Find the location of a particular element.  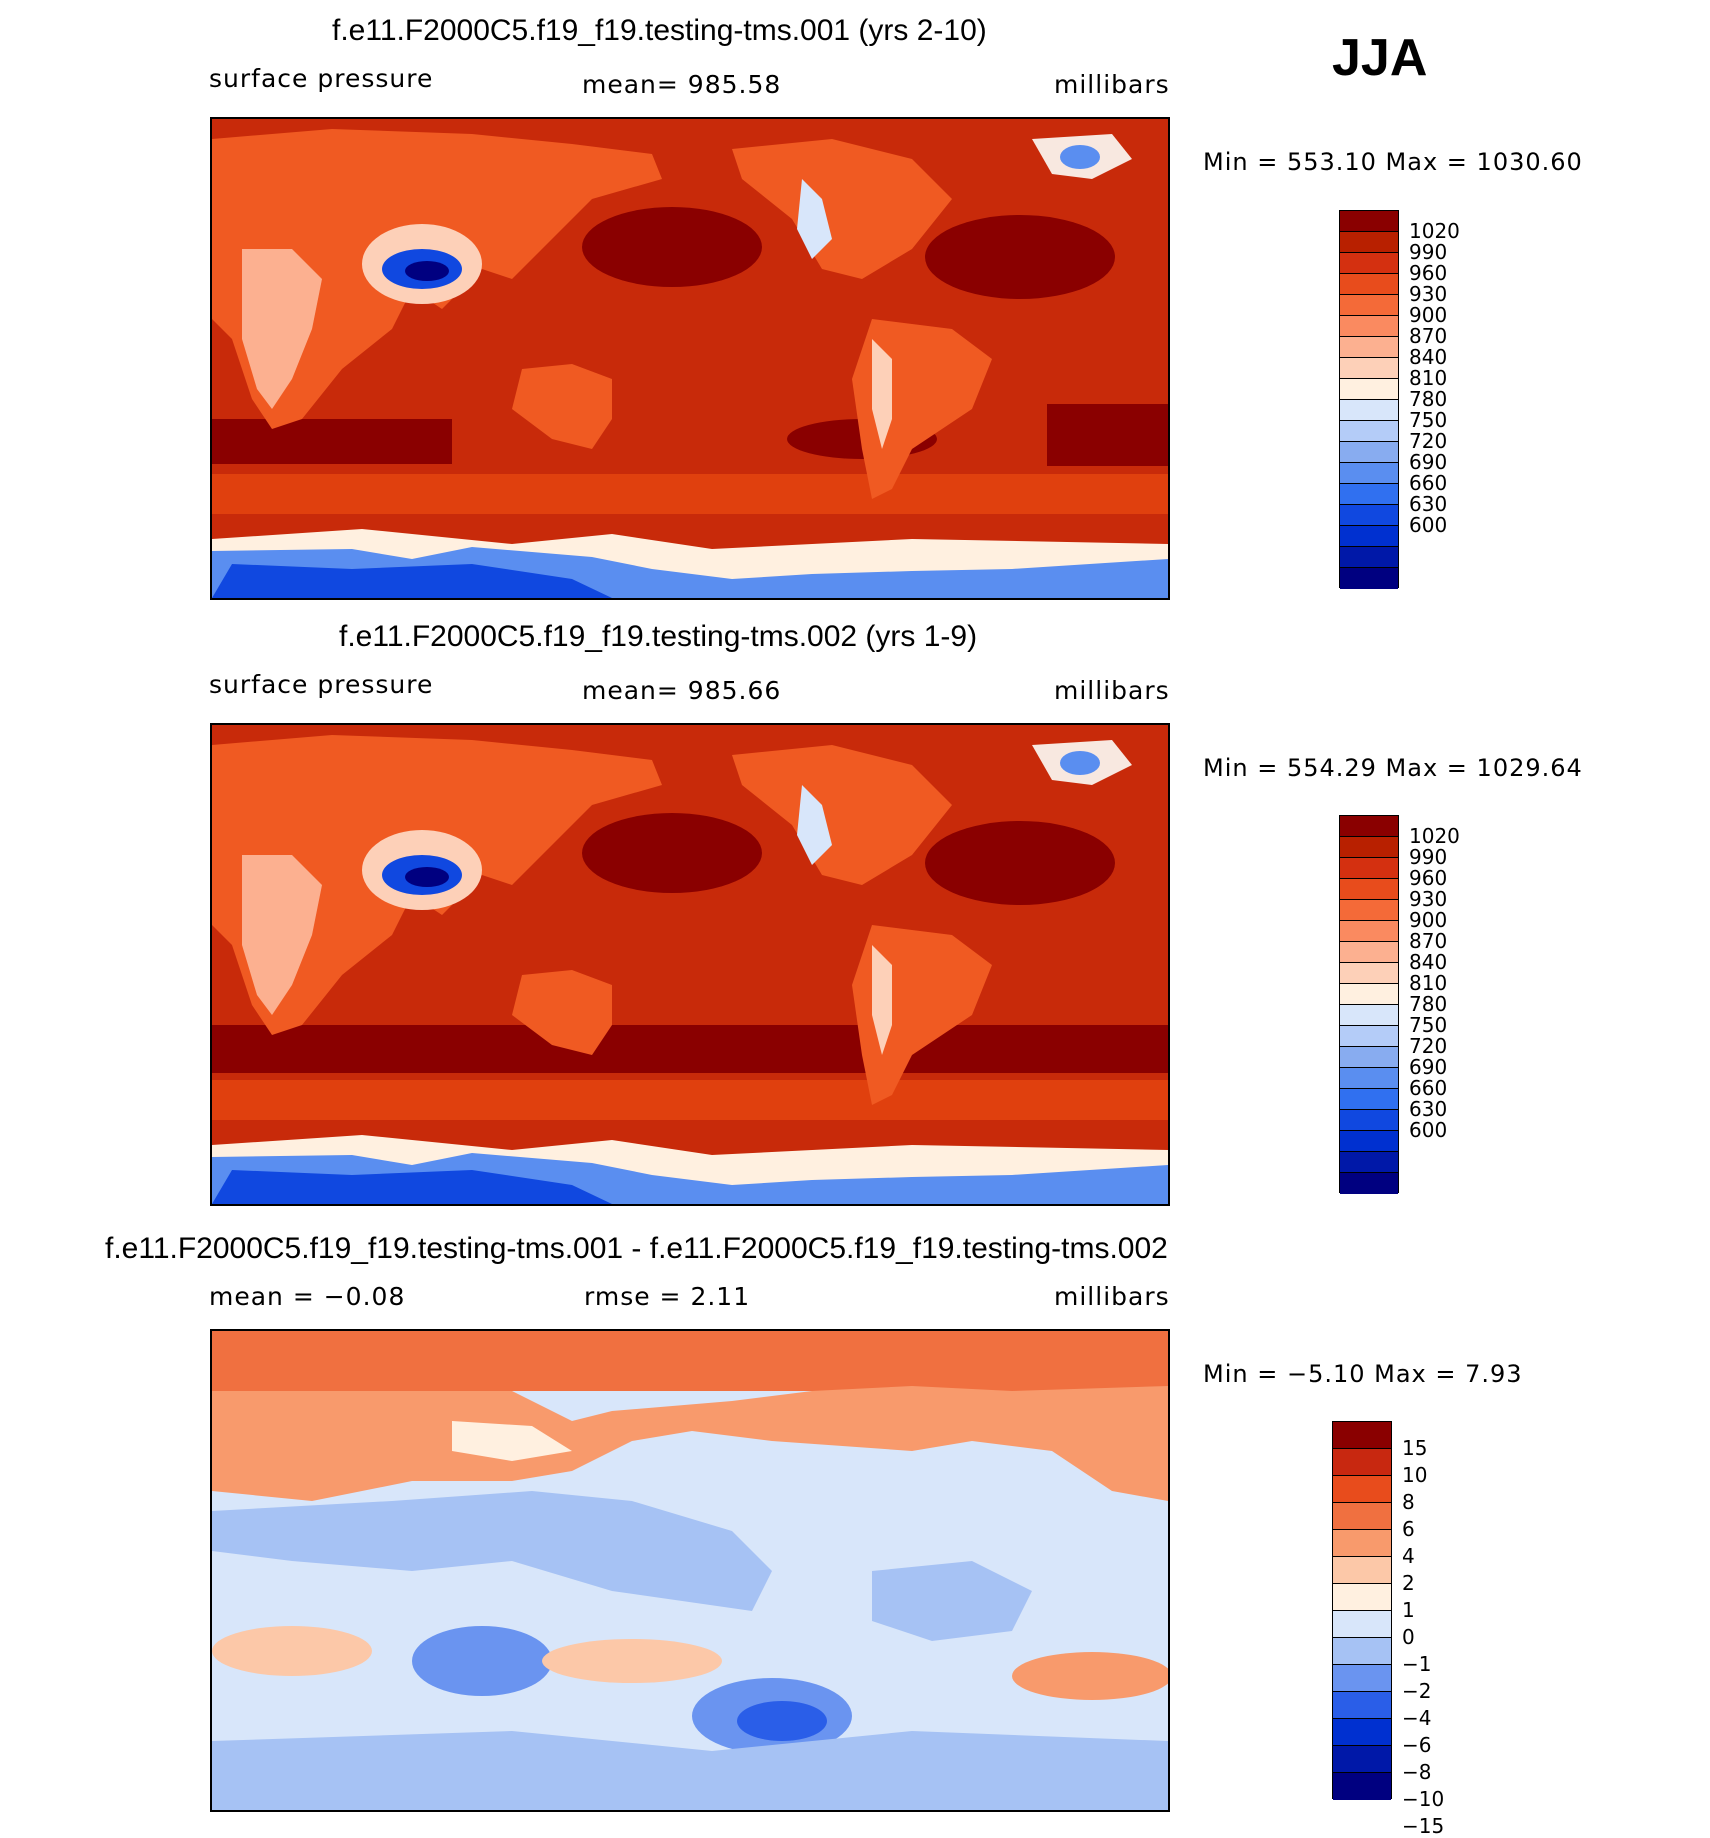

colorbar-tick-label: 690 is located at coordinates (1428, 1067).